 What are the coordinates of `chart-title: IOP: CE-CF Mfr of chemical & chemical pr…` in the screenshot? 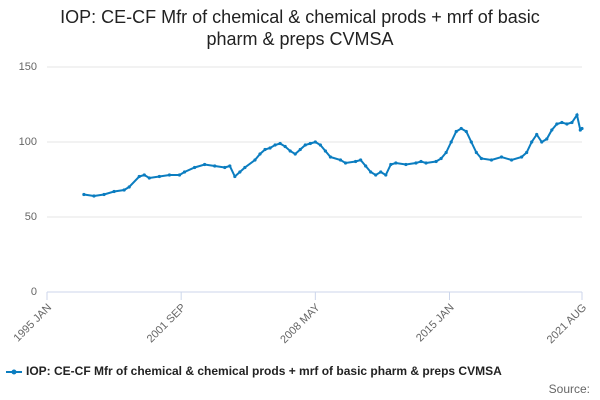 It's located at (300, 28).